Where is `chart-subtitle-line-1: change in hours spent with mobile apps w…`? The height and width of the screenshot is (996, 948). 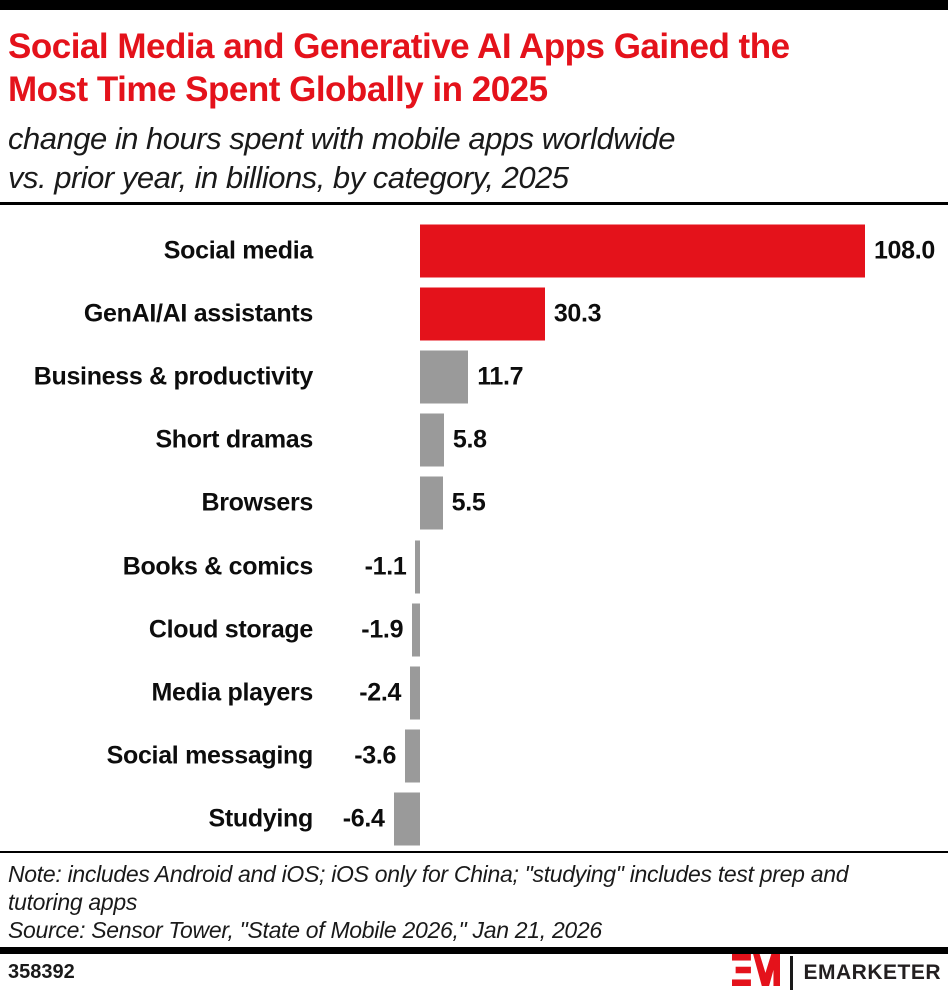
chart-subtitle-line-1: change in hours spent with mobile apps w… is located at coordinates (342, 138).